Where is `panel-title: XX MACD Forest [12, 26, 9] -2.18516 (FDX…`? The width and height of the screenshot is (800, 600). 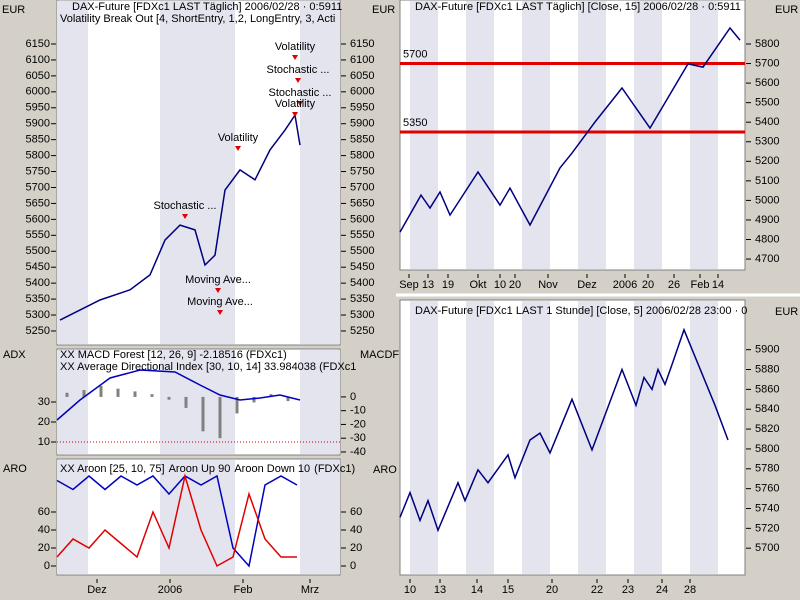
panel-title: XX MACD Forest [12, 26, 9] -2.18516 (FDX… is located at coordinates (173, 355).